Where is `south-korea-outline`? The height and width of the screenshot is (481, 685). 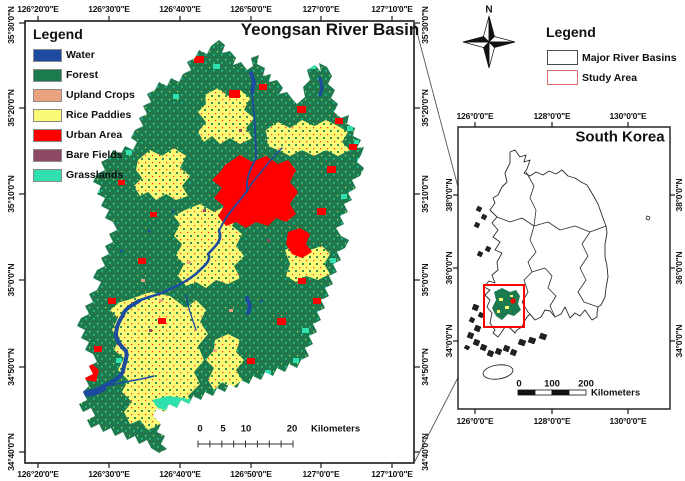
south-korea-outline is located at coordinates (557, 264).